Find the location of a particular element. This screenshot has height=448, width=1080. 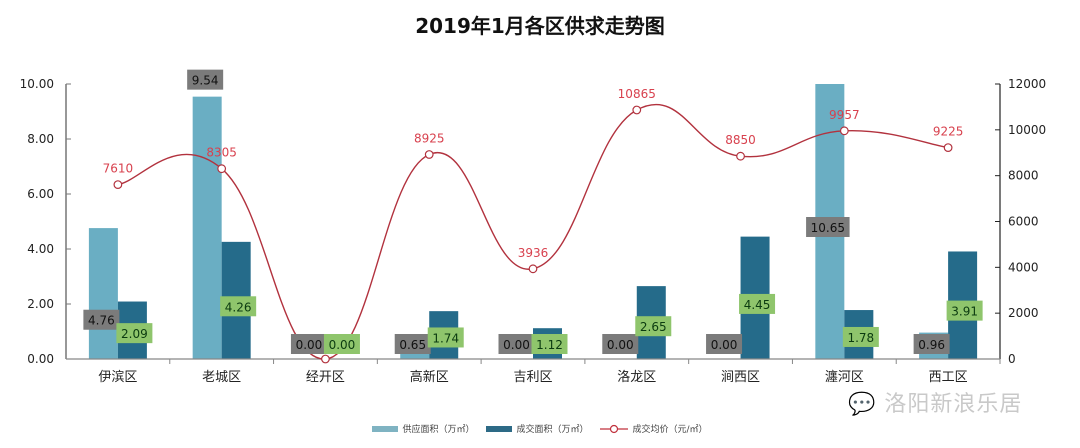

category-label: 伊滨区 is located at coordinates (117, 377).